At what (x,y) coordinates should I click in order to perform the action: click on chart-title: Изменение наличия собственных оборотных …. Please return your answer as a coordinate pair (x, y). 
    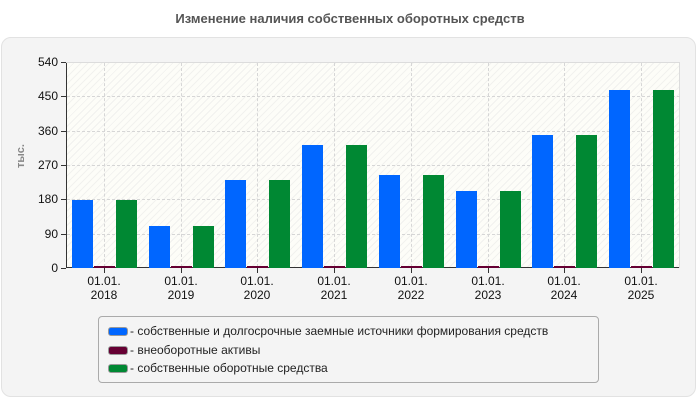
    Looking at the image, I should click on (350, 18).